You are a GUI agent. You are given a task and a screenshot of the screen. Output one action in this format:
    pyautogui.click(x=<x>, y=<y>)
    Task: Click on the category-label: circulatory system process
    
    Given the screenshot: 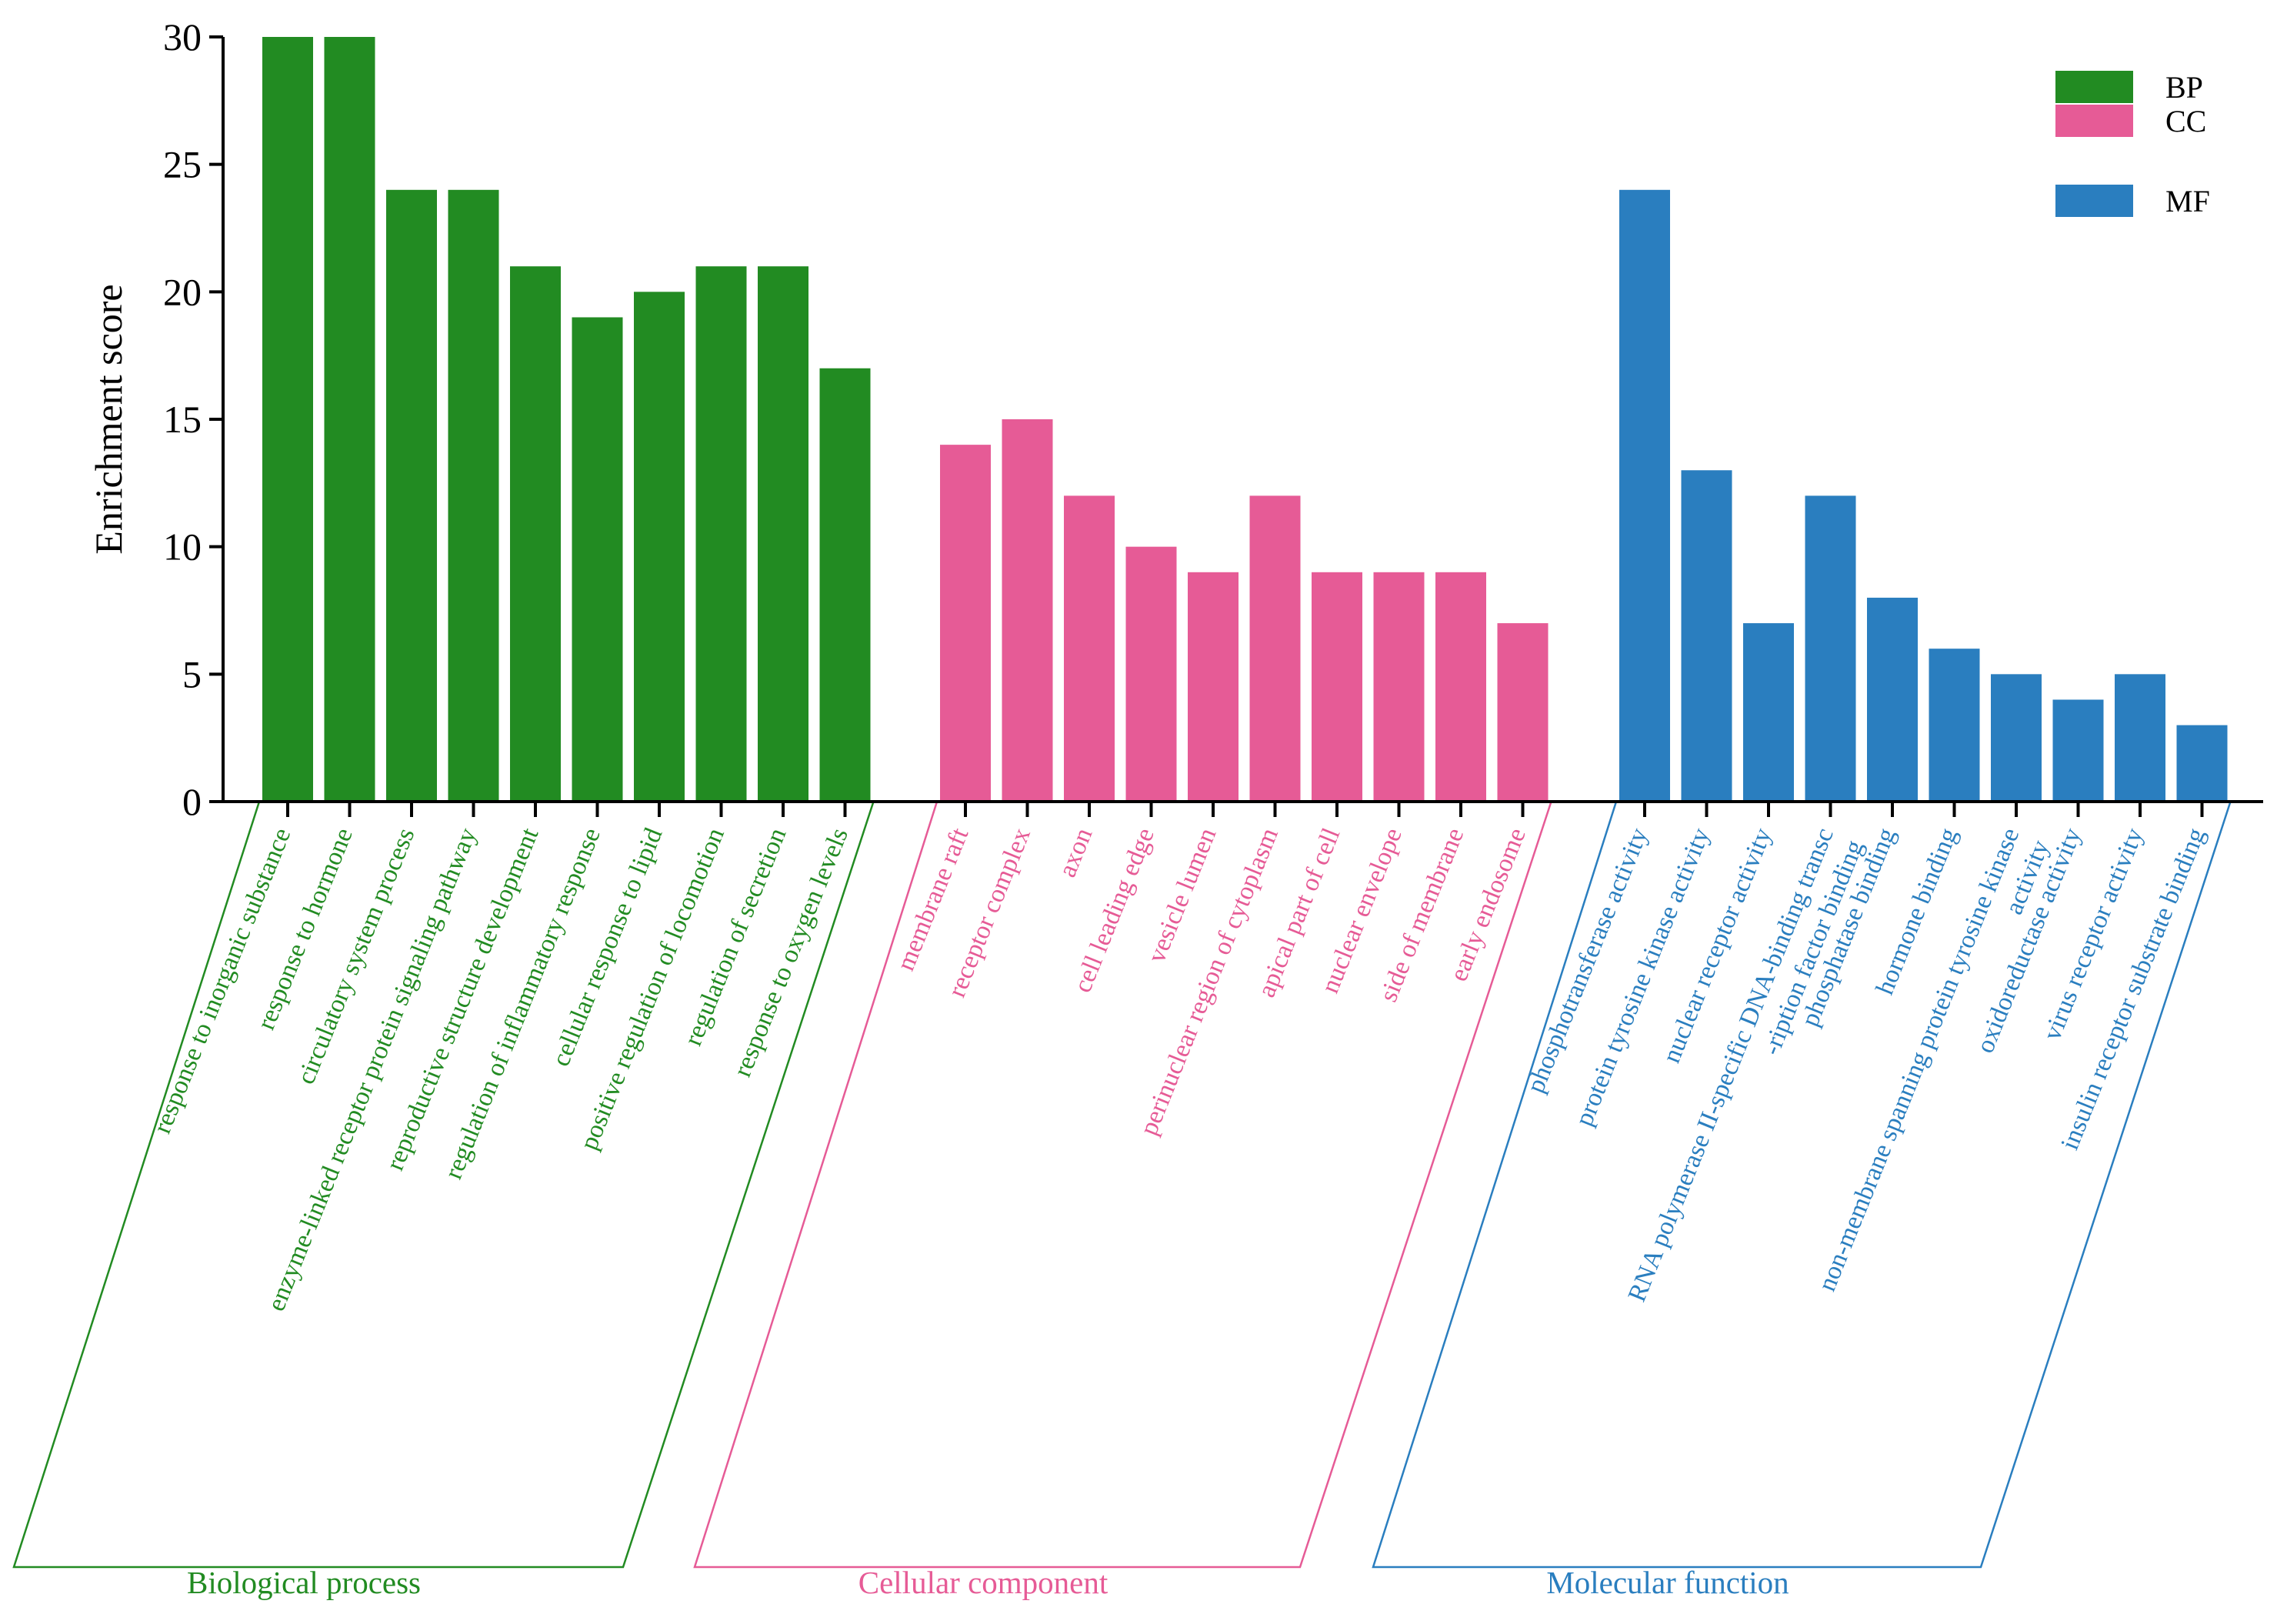 What is the action you would take?
    pyautogui.click(x=356, y=956)
    